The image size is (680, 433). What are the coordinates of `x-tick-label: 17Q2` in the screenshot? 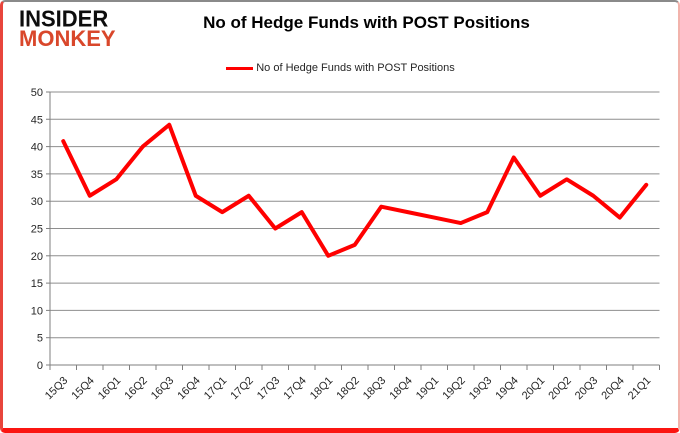 It's located at (242, 389).